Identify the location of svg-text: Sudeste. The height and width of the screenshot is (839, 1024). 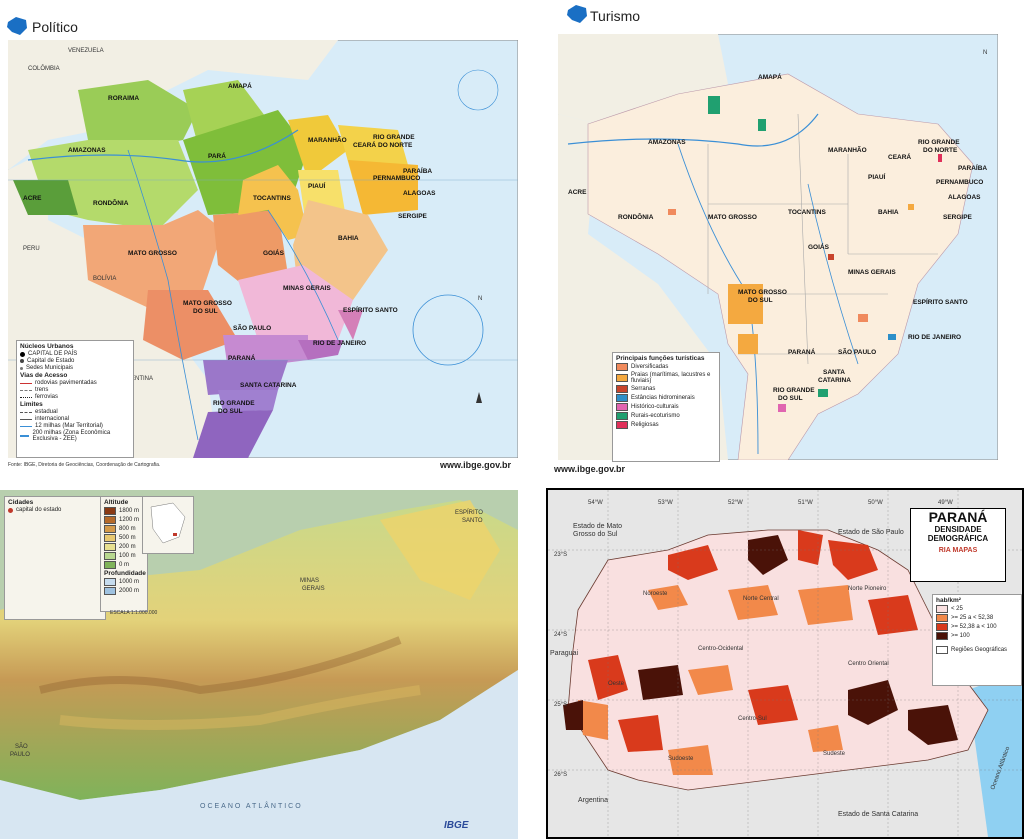
(834, 754).